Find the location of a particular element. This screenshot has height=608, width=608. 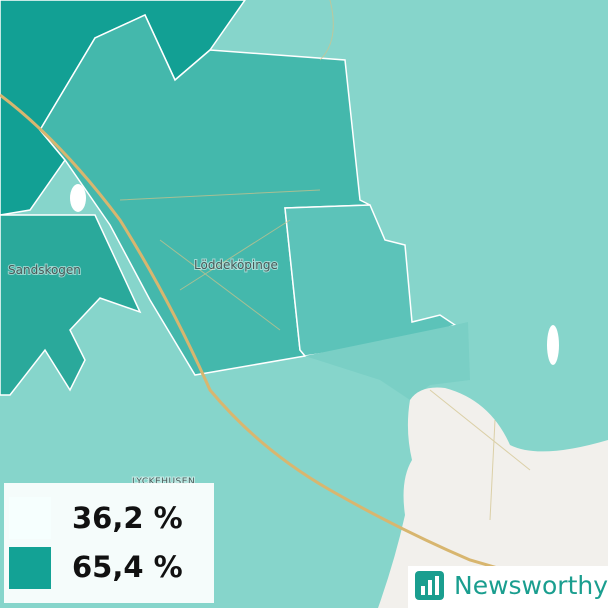

place-label: Löddeköpinge is located at coordinates (236, 265).